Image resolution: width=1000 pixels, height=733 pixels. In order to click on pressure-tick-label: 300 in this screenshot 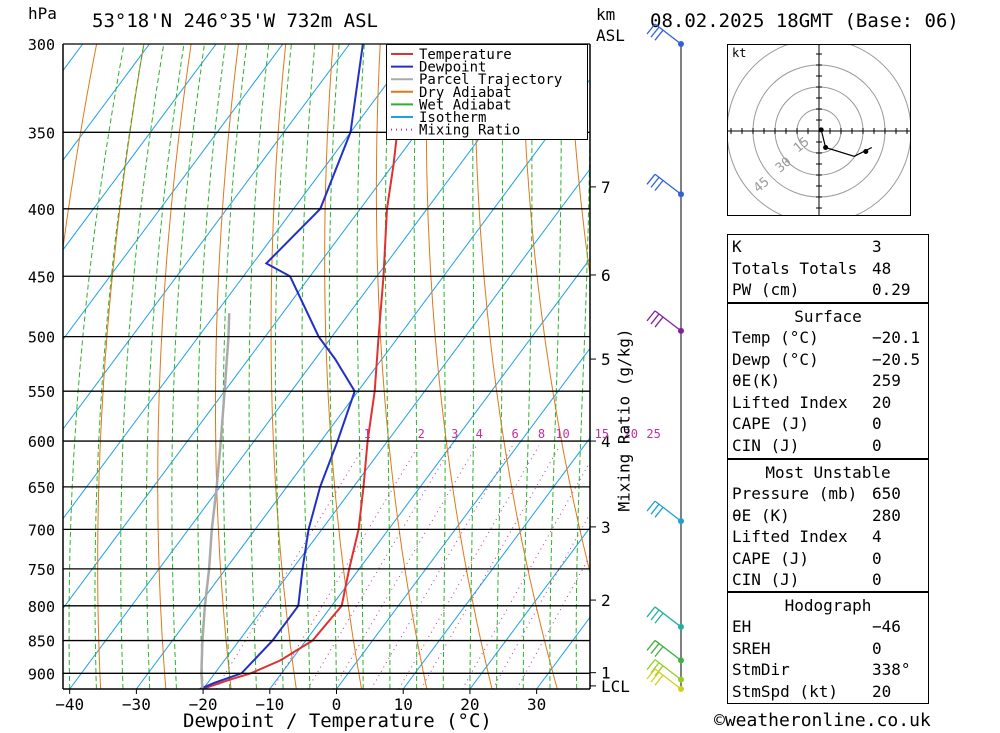, I will do `click(41, 45)`.